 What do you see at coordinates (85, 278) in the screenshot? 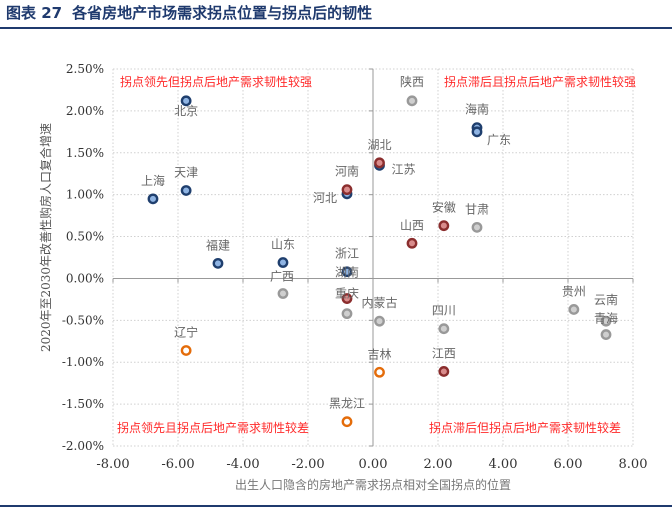
I see `y-tick-label: 0.00%` at bounding box center [85, 278].